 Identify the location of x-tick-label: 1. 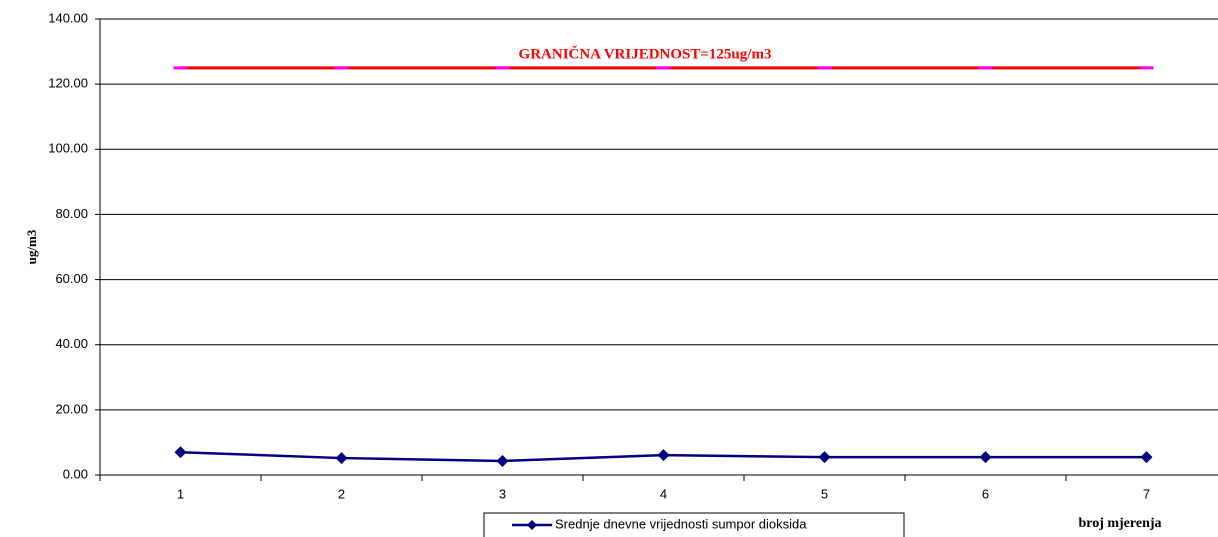
(180, 493).